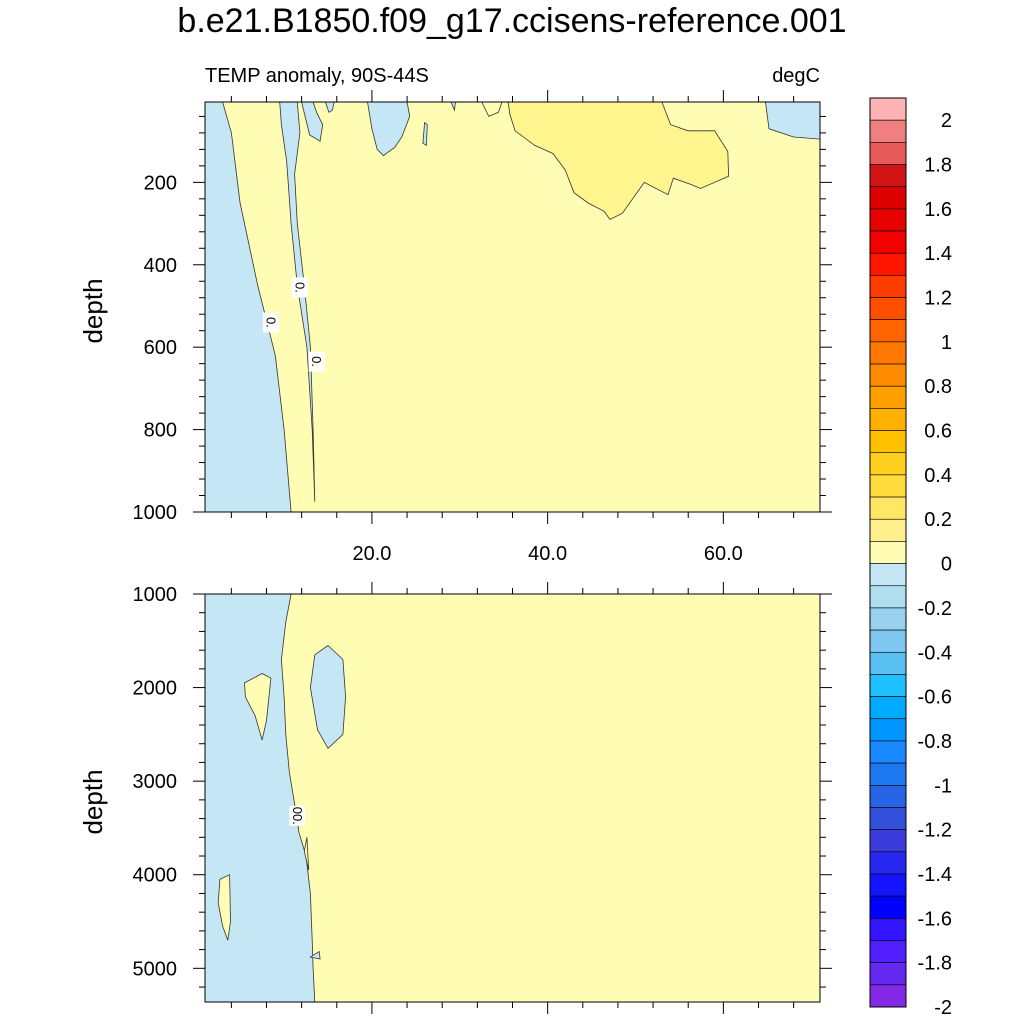  I want to click on y-tick-label: 1000, so click(155, 595).